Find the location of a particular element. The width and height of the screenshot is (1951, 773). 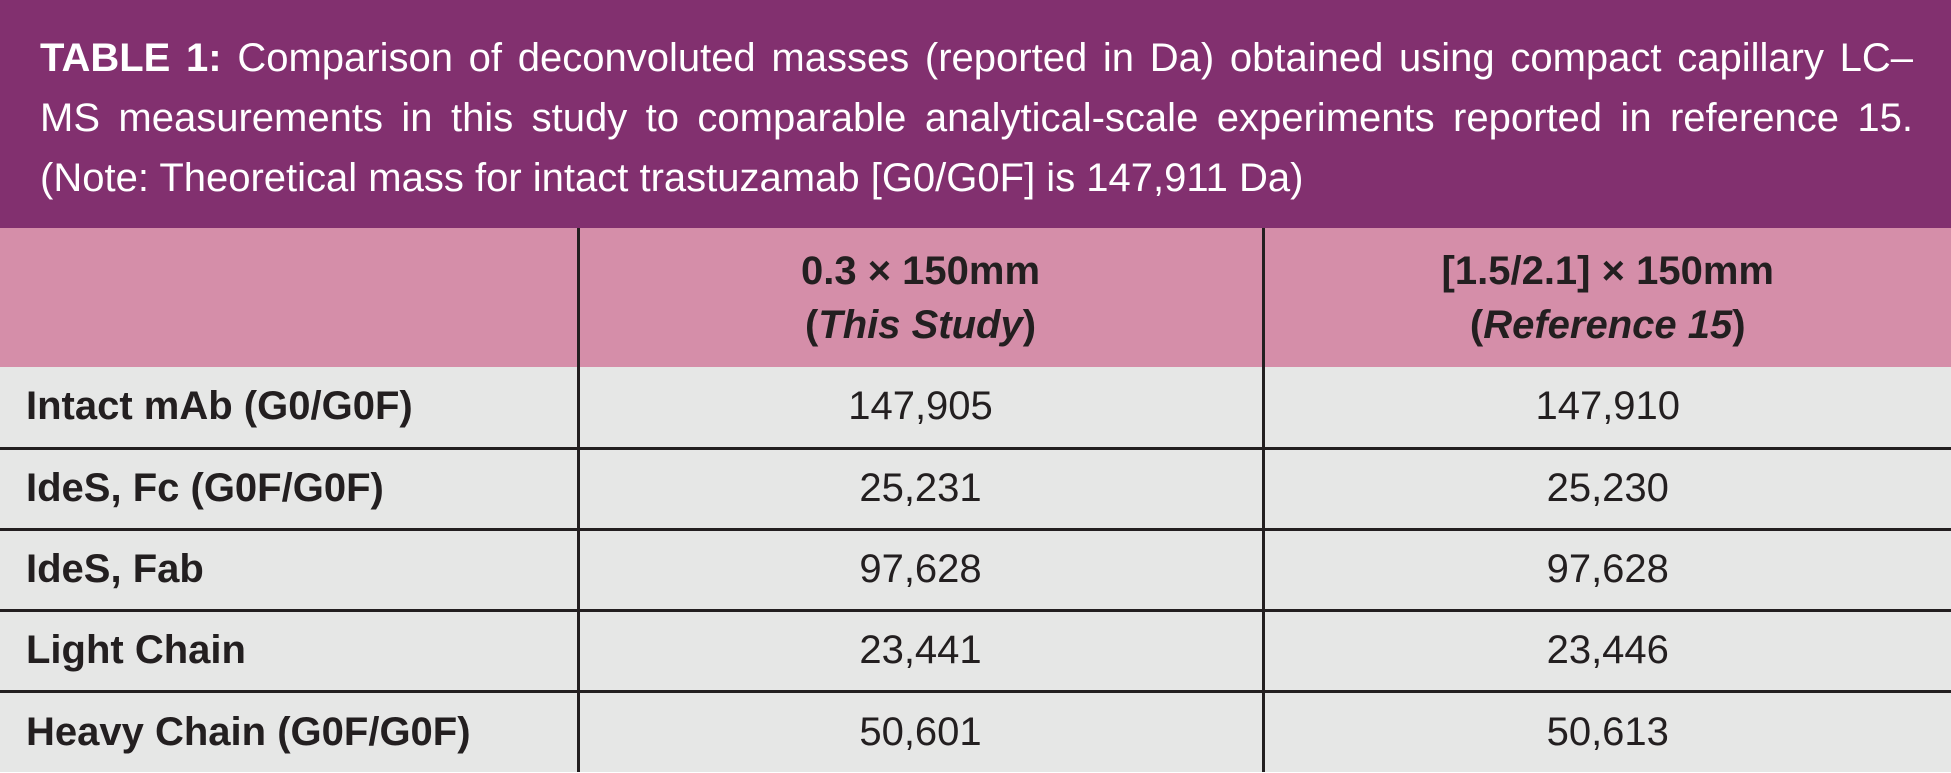

row-label: Intact mAb (G0/G0F) is located at coordinates (289, 408).